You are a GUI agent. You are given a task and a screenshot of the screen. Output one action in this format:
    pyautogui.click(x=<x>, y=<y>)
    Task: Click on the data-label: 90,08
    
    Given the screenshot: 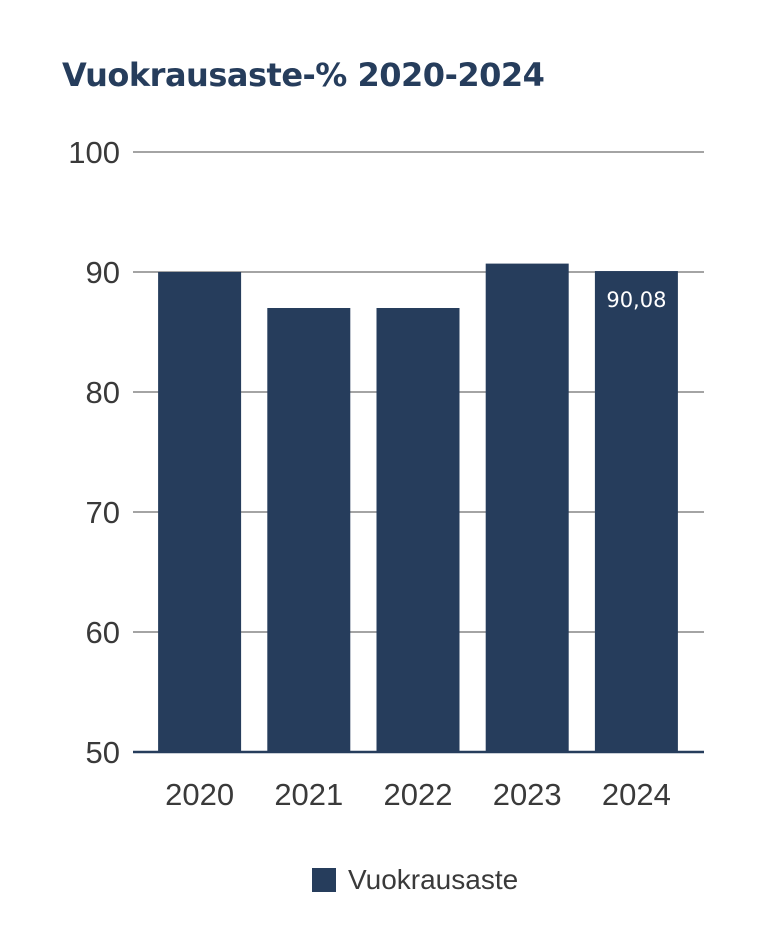 What is the action you would take?
    pyautogui.click(x=636, y=300)
    